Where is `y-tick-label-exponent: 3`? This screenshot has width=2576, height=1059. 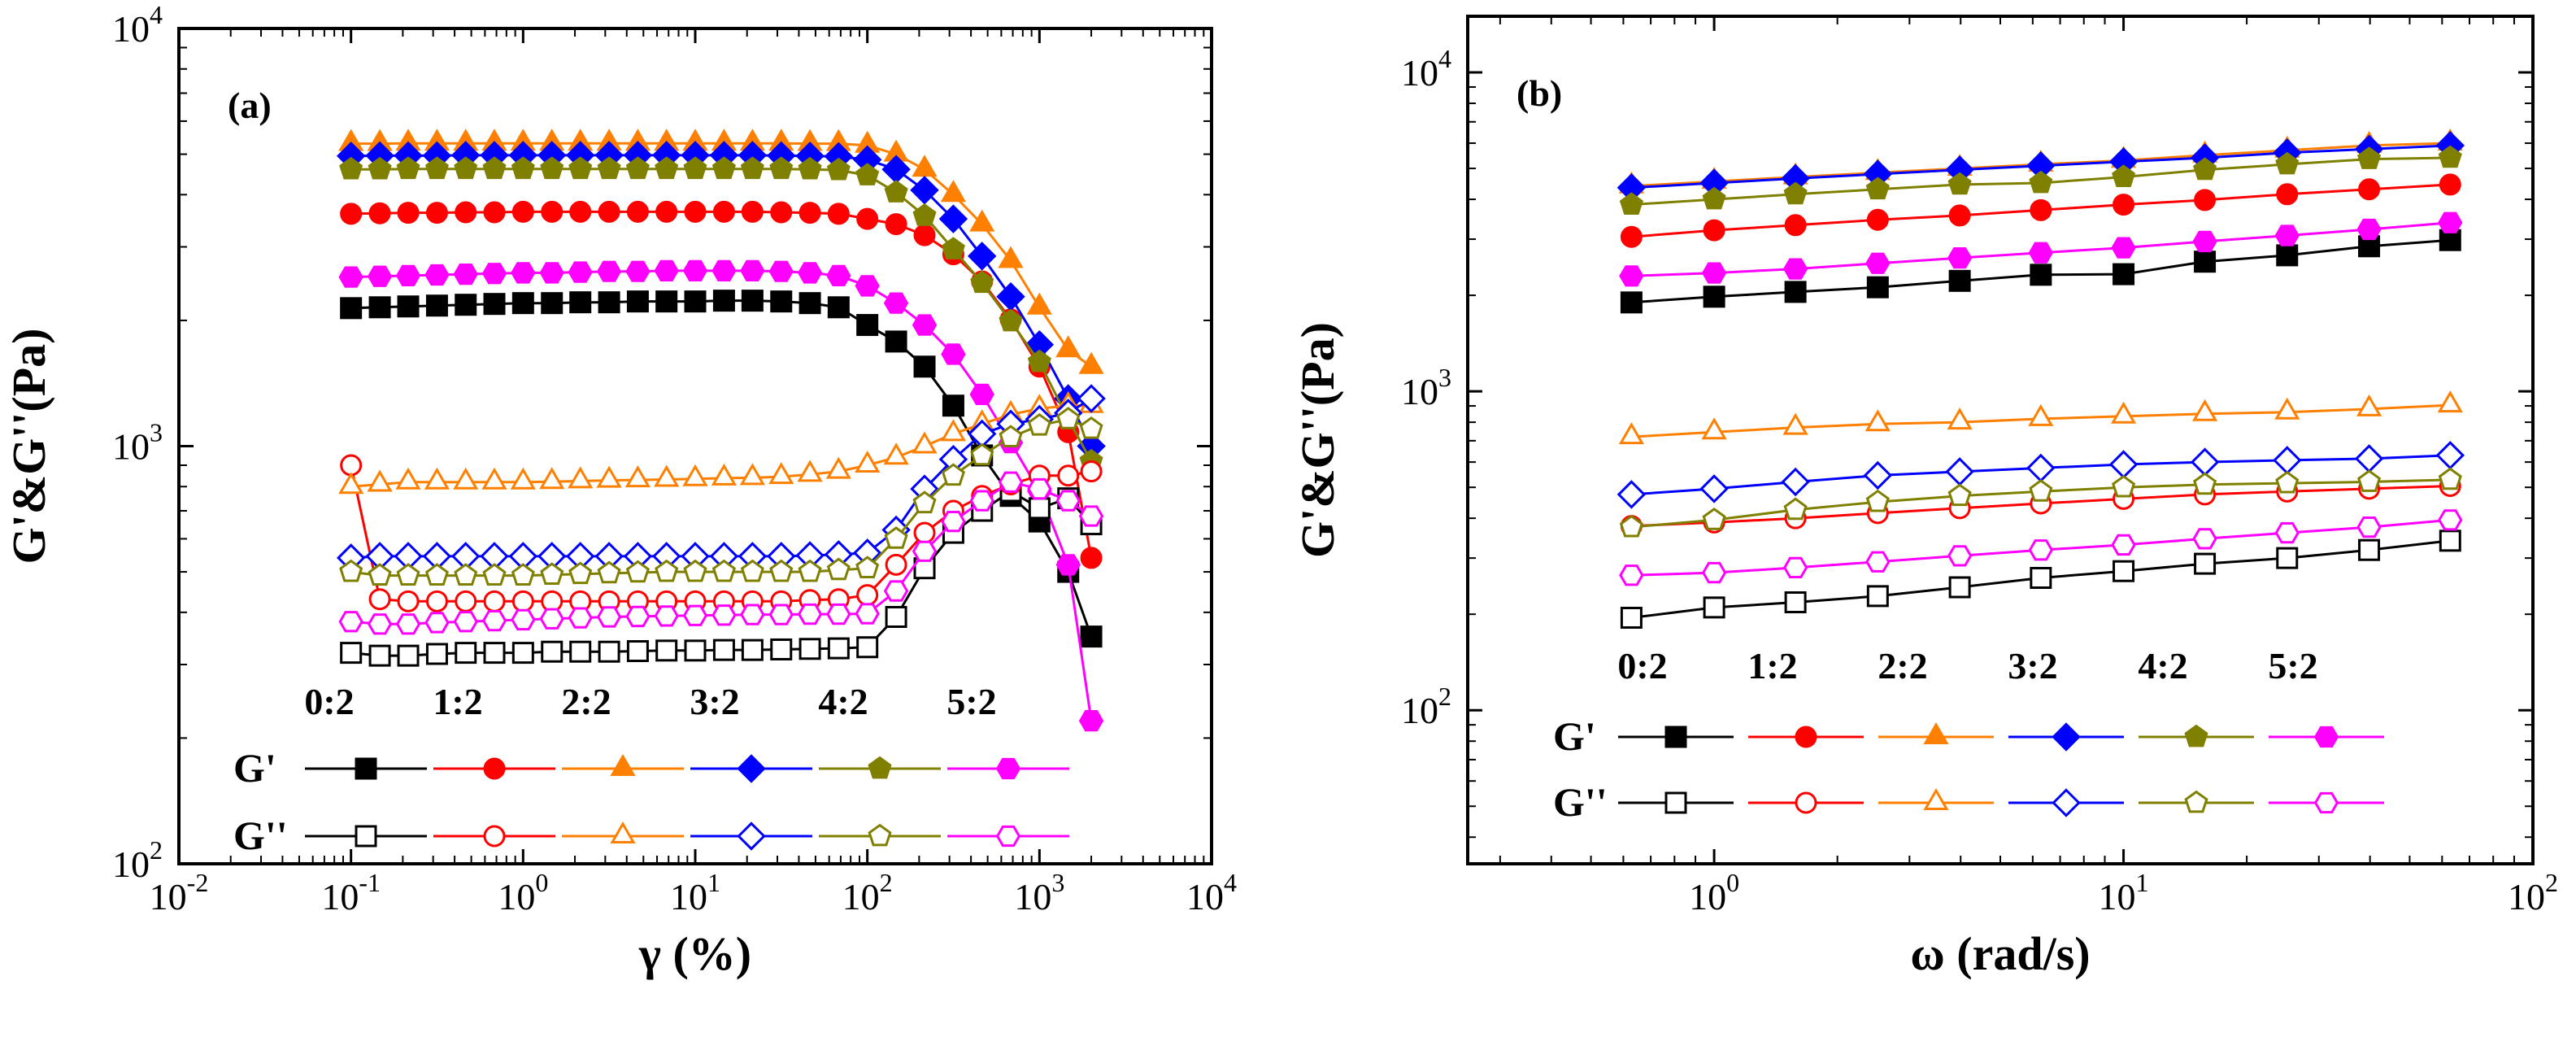
y-tick-label-exponent: 3 is located at coordinates (1445, 377).